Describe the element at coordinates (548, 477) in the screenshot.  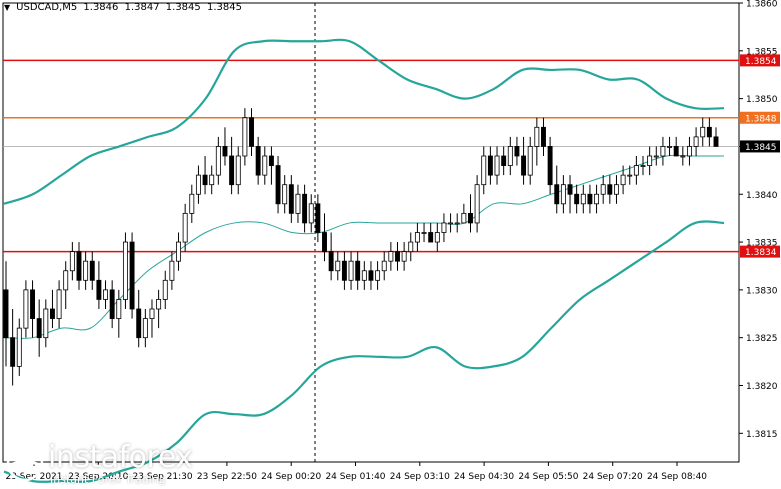
I see `x-tick-label: 24 Sep 05:50` at that location.